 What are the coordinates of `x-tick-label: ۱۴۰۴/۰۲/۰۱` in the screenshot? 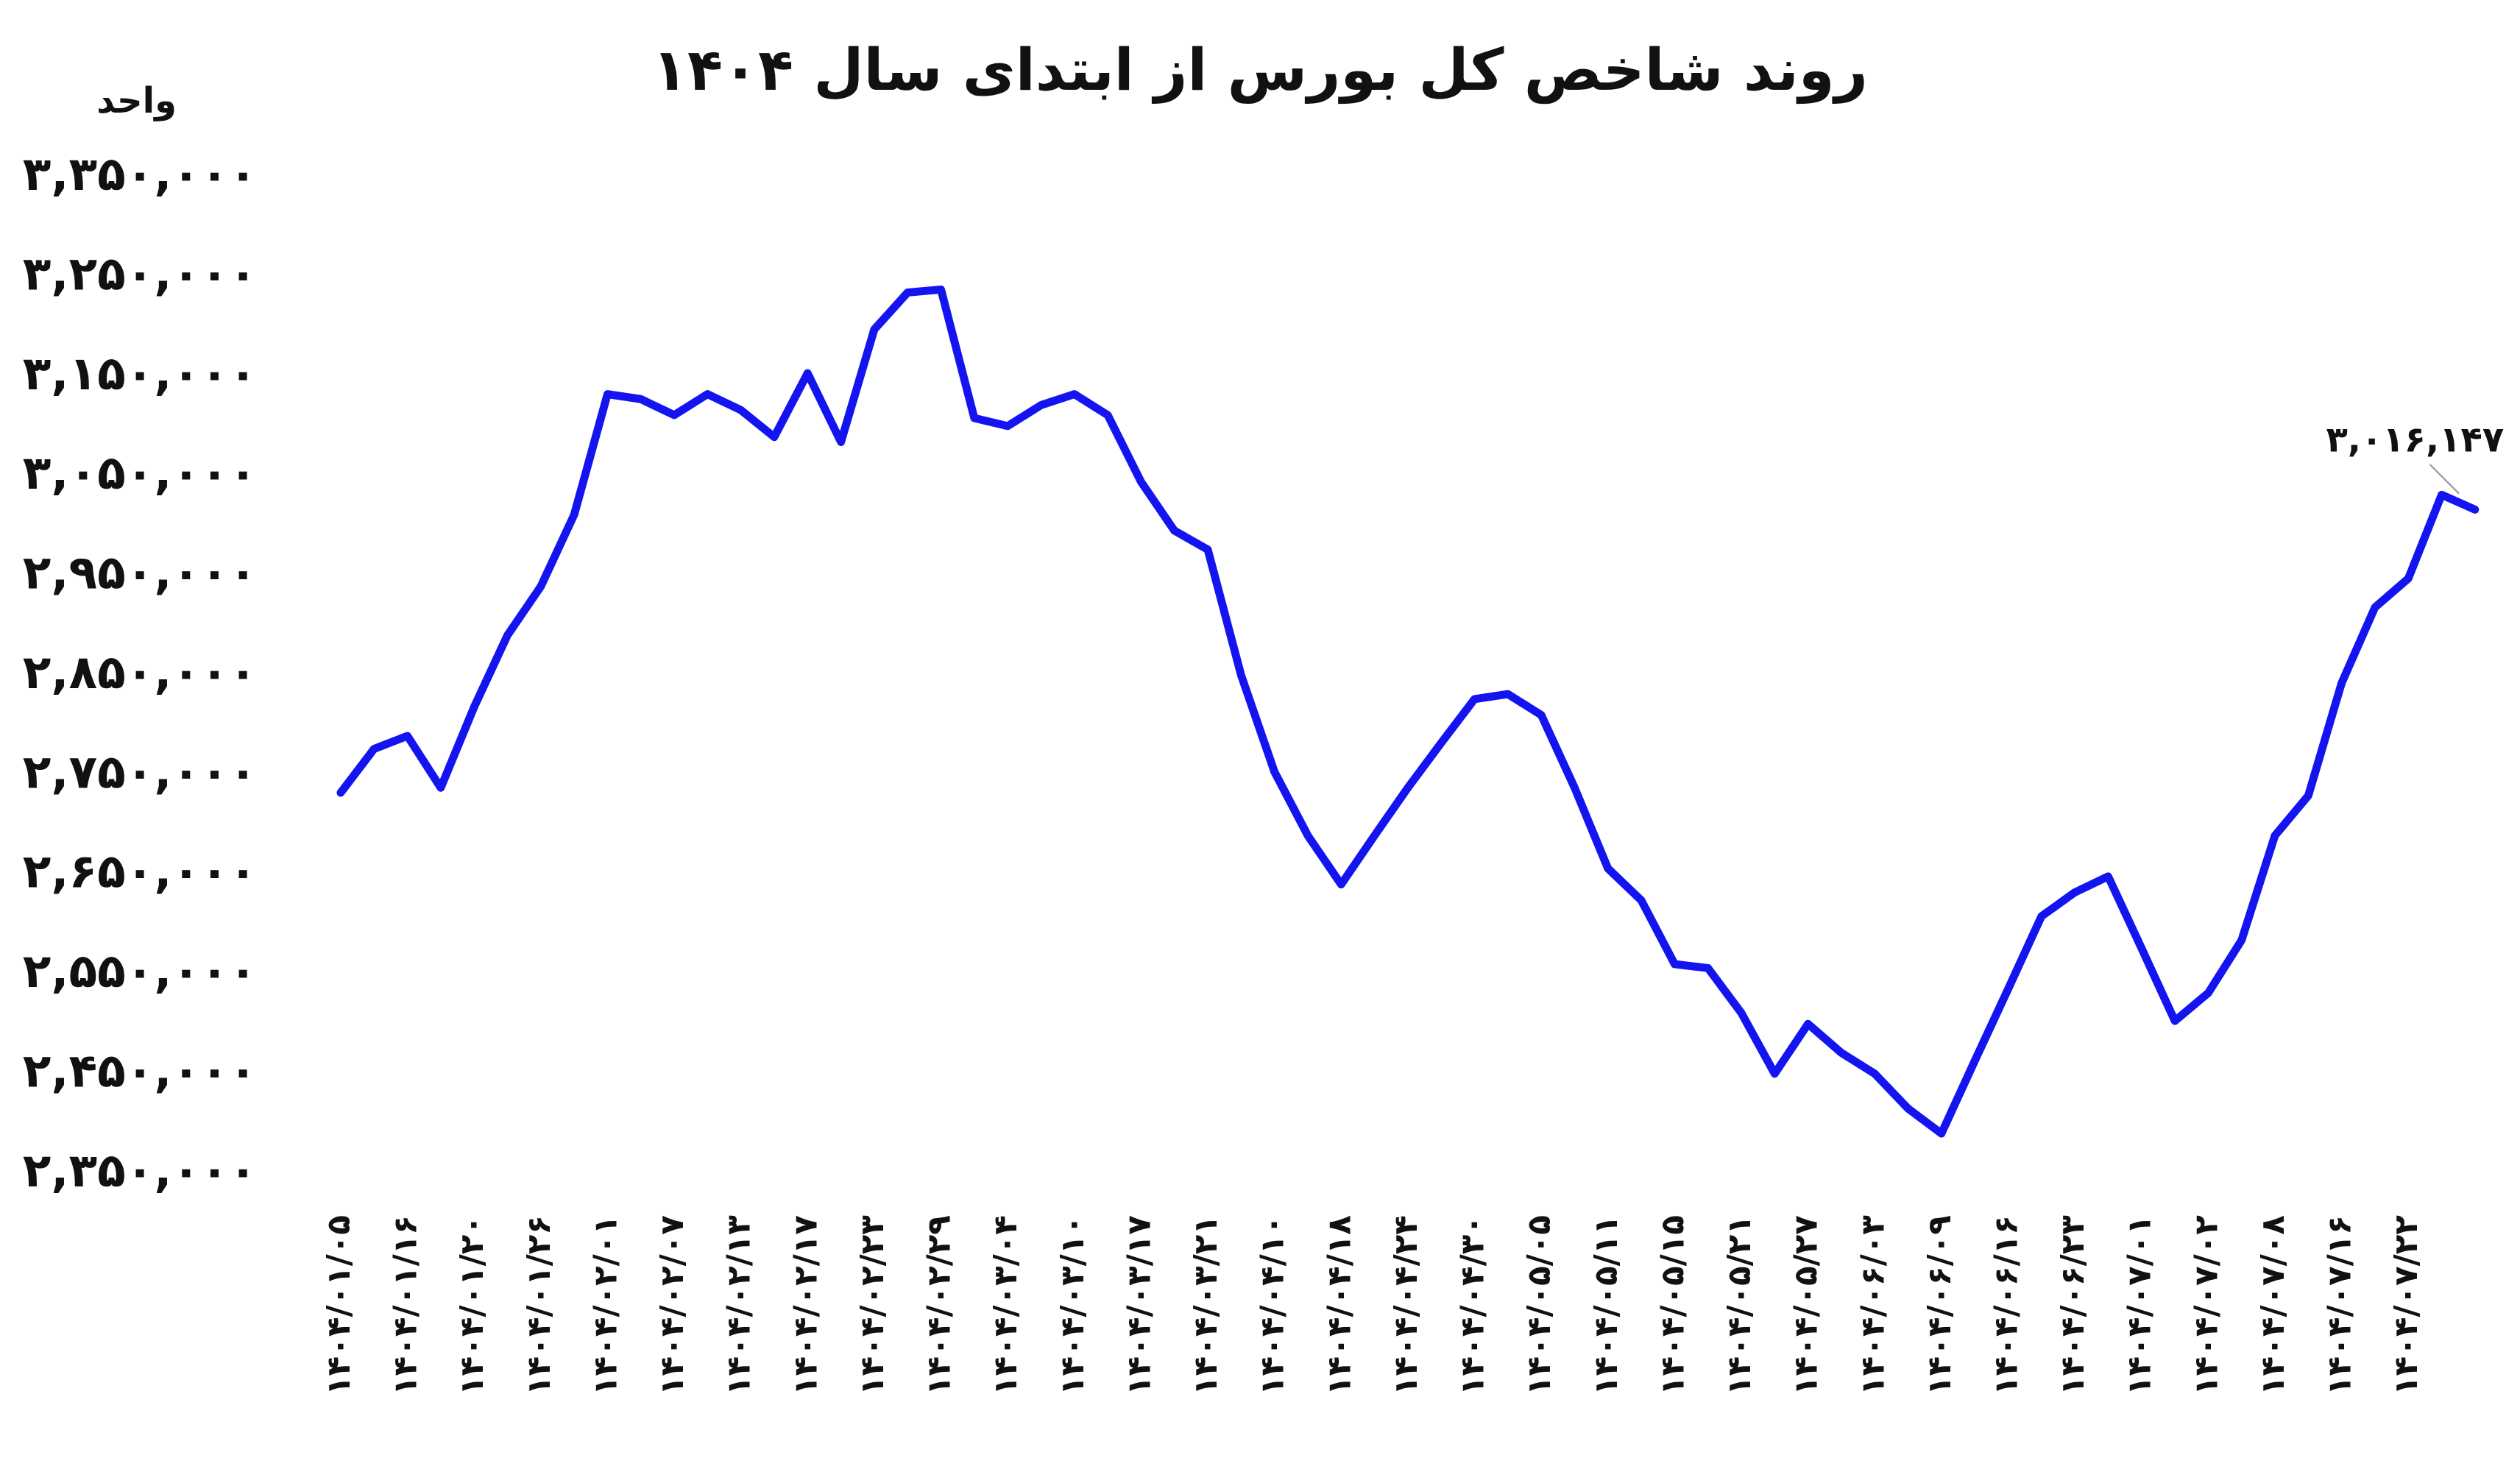 It's located at (605, 1305).